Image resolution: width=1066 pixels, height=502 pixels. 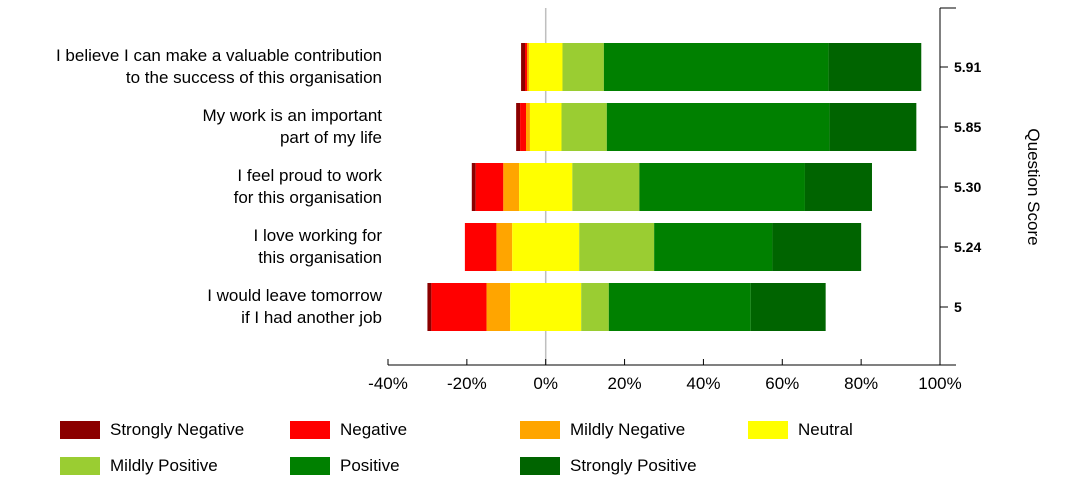 I want to click on legend-label: Strongly Negative, so click(x=177, y=429).